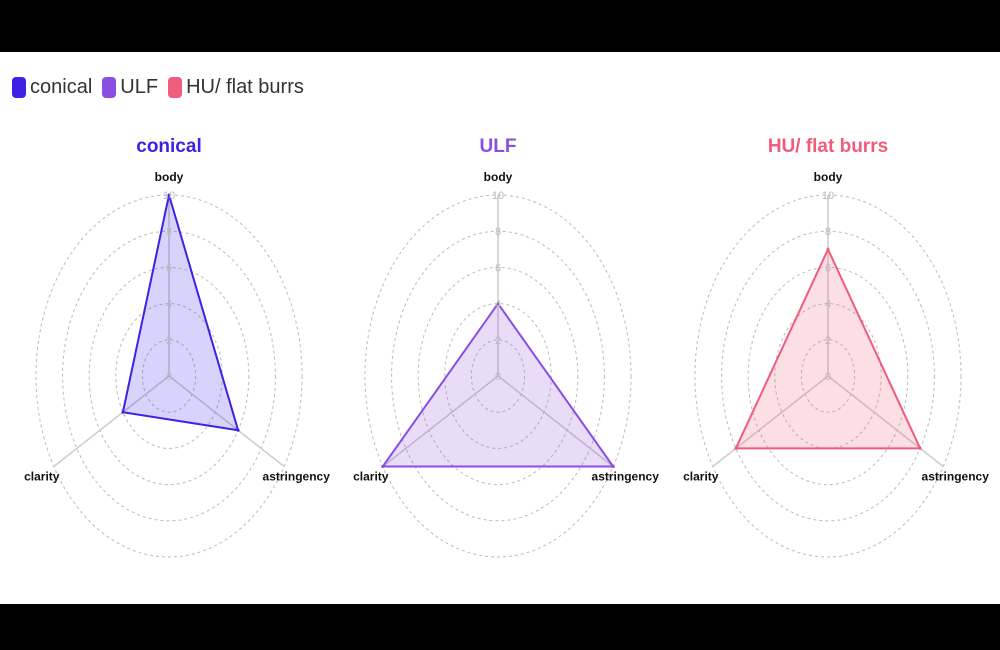  I want to click on legend: conical ULF HU/ flat burrs, so click(158, 87).